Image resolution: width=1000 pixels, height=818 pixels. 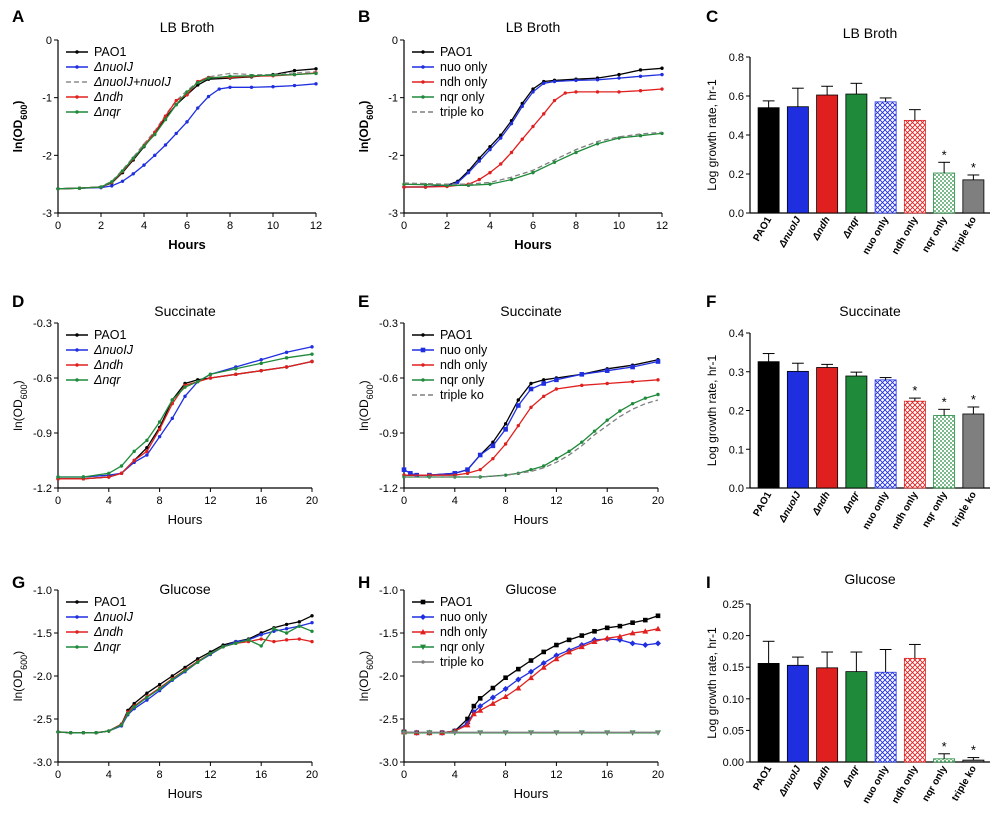 What do you see at coordinates (733, 763) in the screenshot?
I see `y-tick-label: 0.00` at bounding box center [733, 763].